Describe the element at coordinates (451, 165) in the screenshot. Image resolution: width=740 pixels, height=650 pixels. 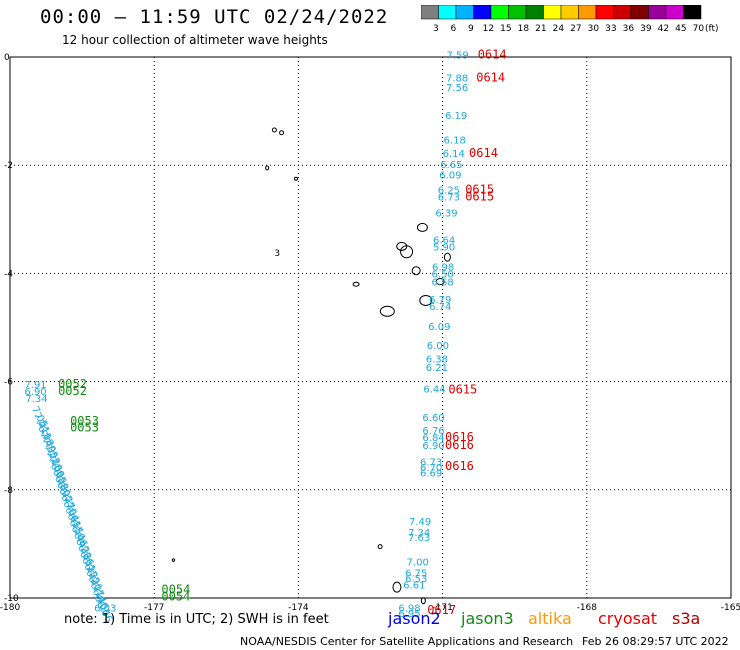
I see `wave-height-label: 6.65` at that location.